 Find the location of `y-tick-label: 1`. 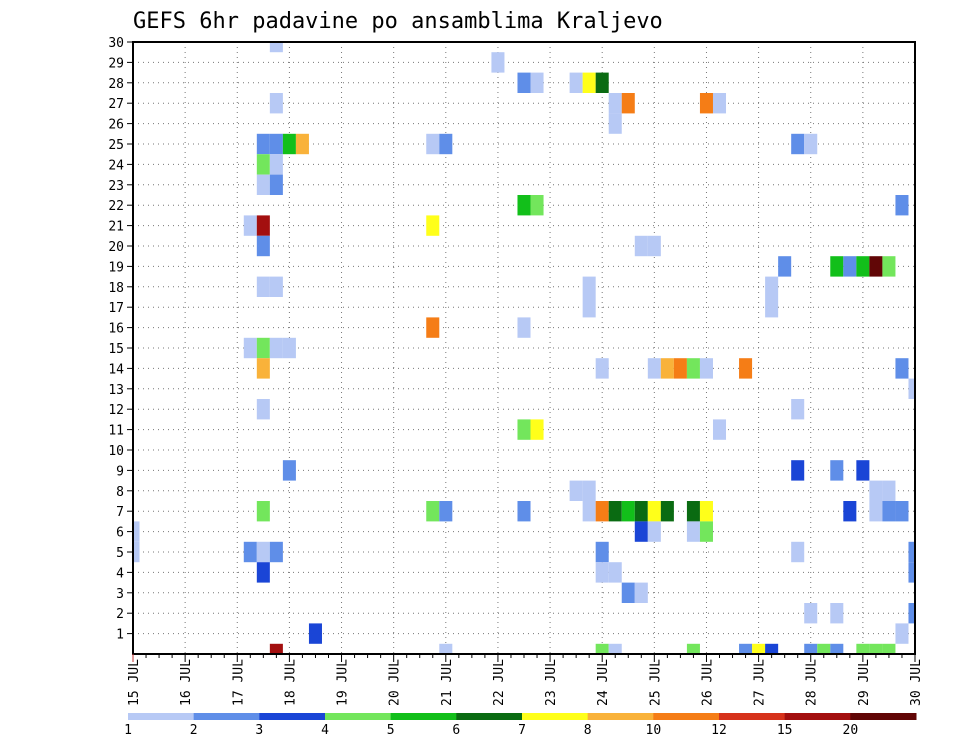

y-tick-label: 1 is located at coordinates (120, 635).